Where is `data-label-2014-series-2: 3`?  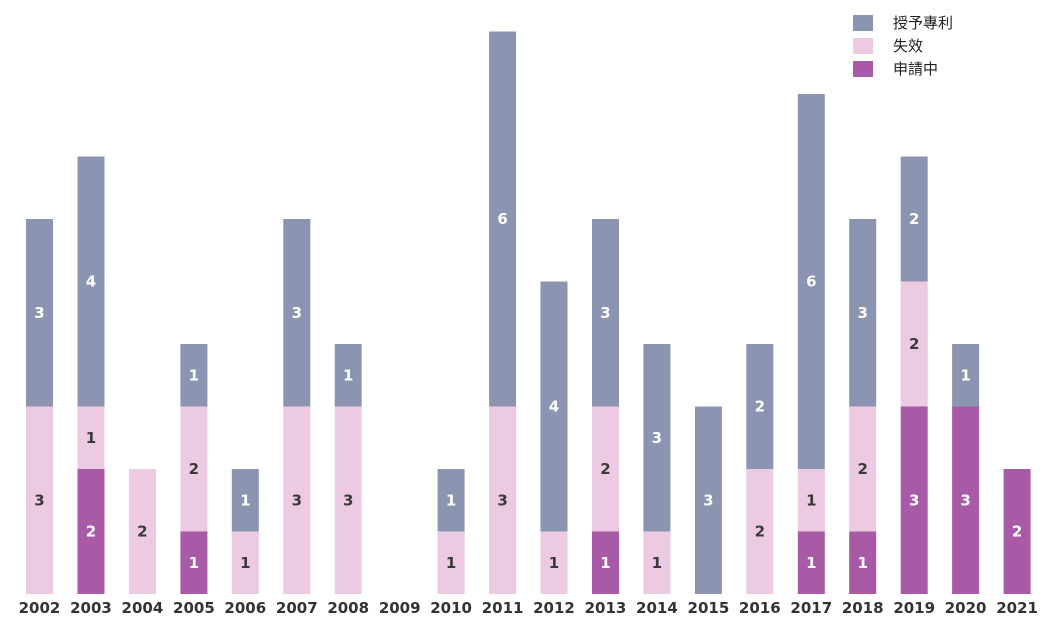
data-label-2014-series-2: 3 is located at coordinates (657, 438).